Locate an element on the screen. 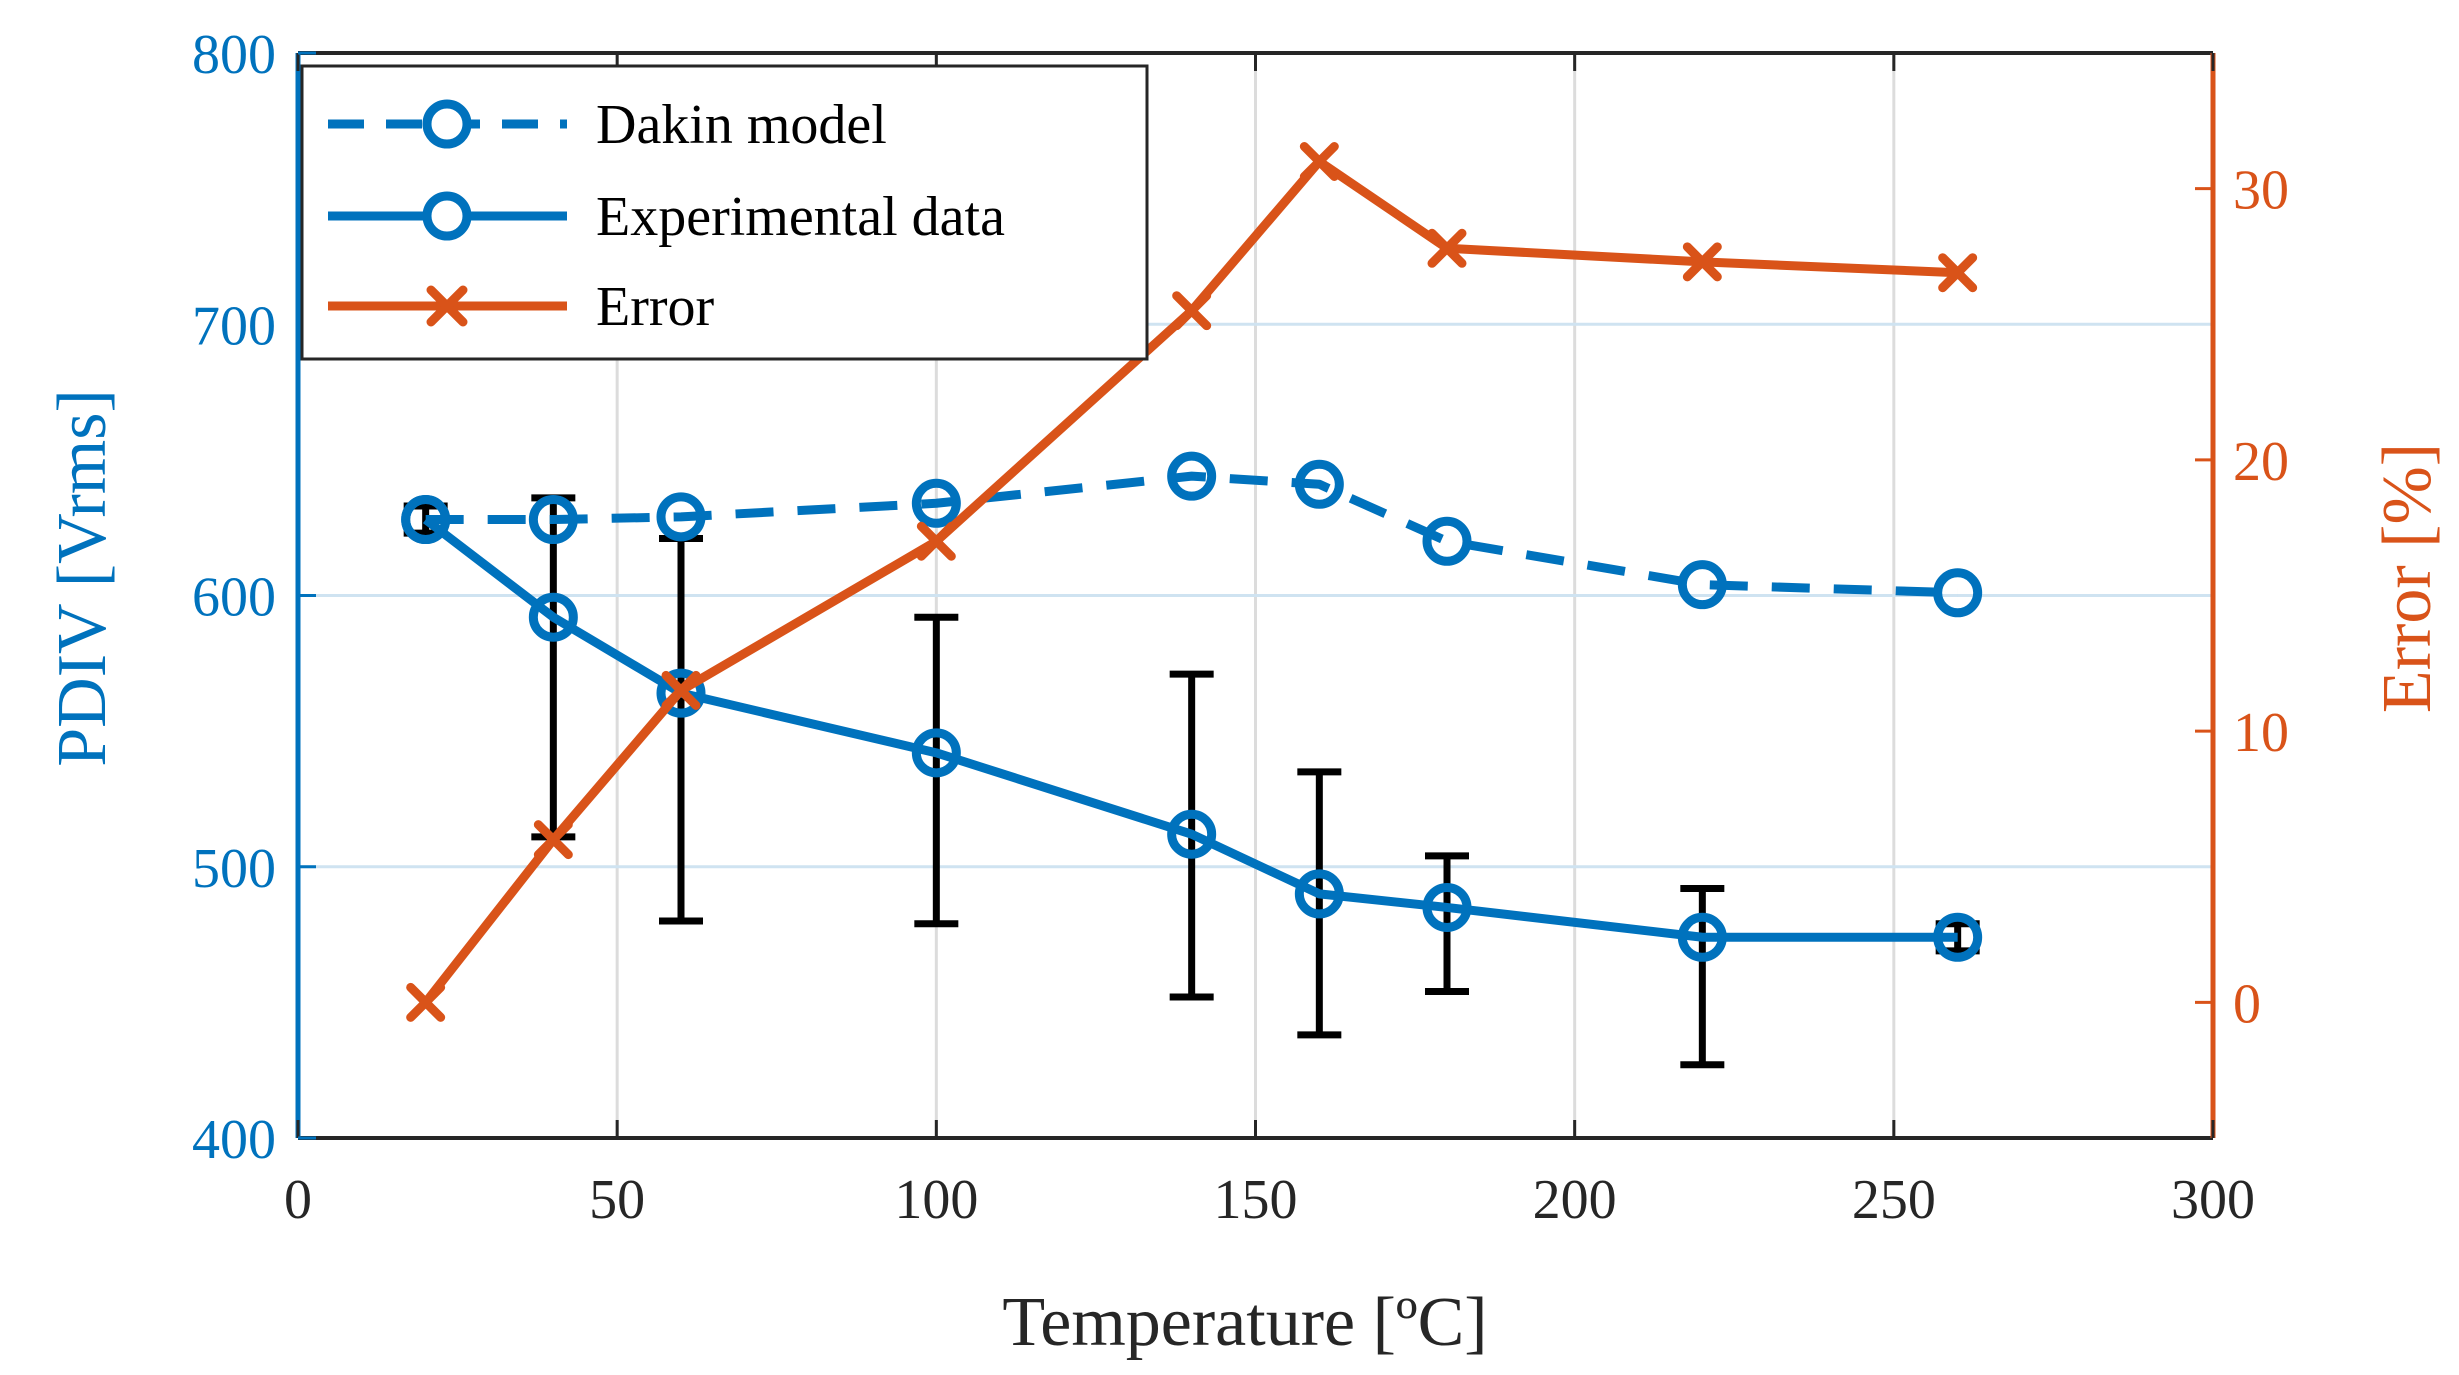  legend-error-label: Error is located at coordinates (655, 307).